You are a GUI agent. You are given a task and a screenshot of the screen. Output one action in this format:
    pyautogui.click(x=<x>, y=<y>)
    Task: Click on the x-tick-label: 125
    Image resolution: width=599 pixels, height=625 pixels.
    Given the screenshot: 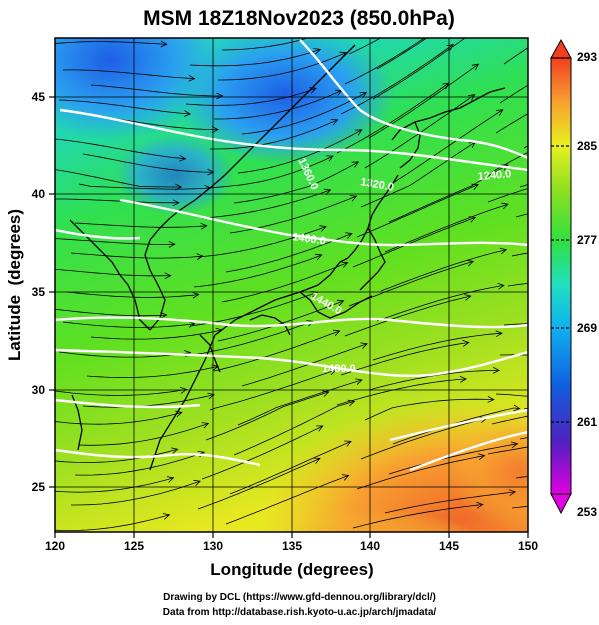 What is the action you would take?
    pyautogui.click(x=134, y=546)
    